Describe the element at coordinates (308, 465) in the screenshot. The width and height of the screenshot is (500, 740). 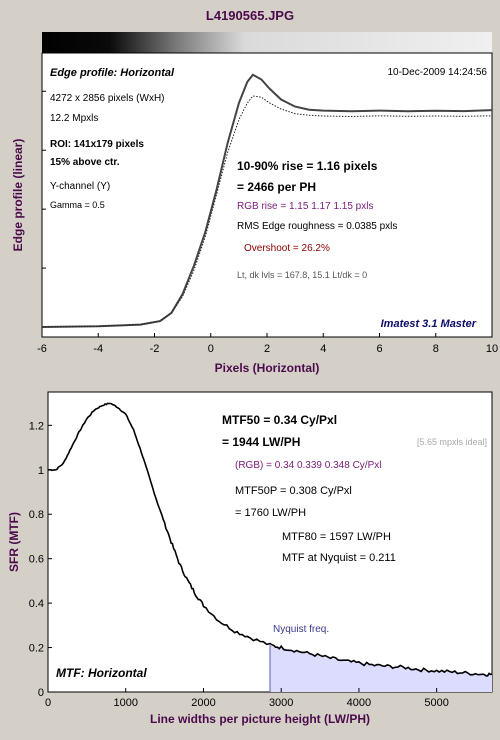
I see `mtf50-rgb: (RGB) = 0.34 0.339 0.348 Cy/Pxl` at that location.